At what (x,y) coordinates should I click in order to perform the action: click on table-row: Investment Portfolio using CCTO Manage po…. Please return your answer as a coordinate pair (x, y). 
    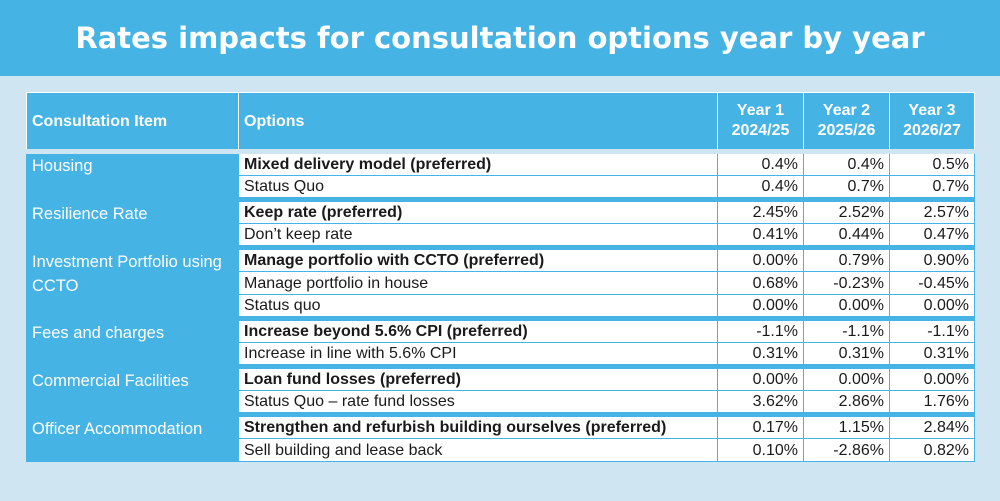
    Looking at the image, I should click on (500, 282).